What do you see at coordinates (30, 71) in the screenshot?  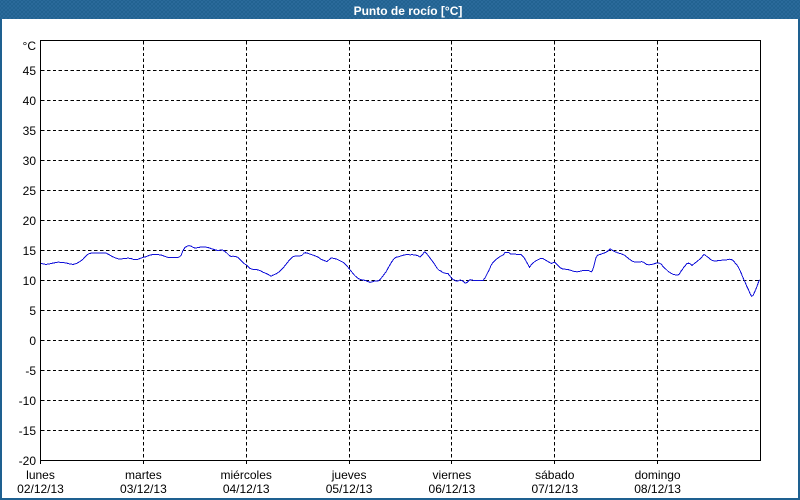 I see `svg-text: 45` at bounding box center [30, 71].